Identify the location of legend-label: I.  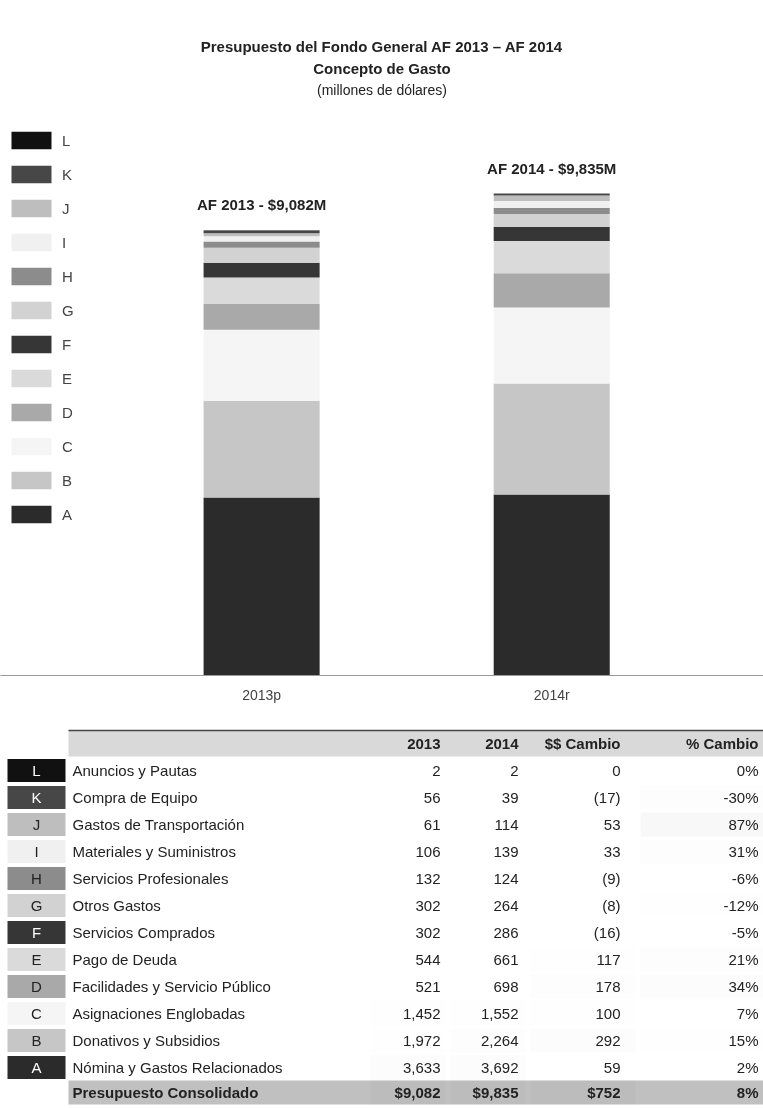
(65, 242).